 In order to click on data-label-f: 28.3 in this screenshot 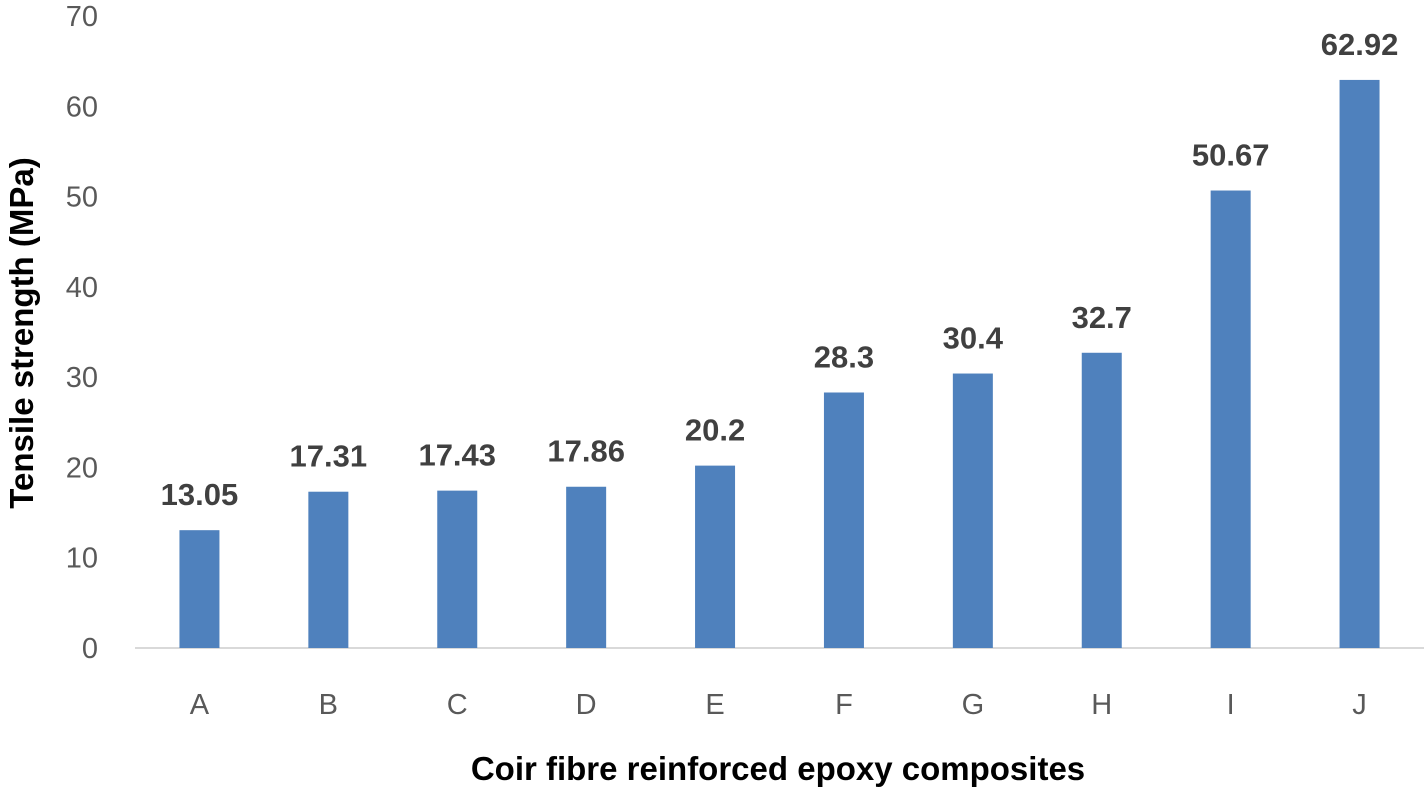, I will do `click(844, 356)`.